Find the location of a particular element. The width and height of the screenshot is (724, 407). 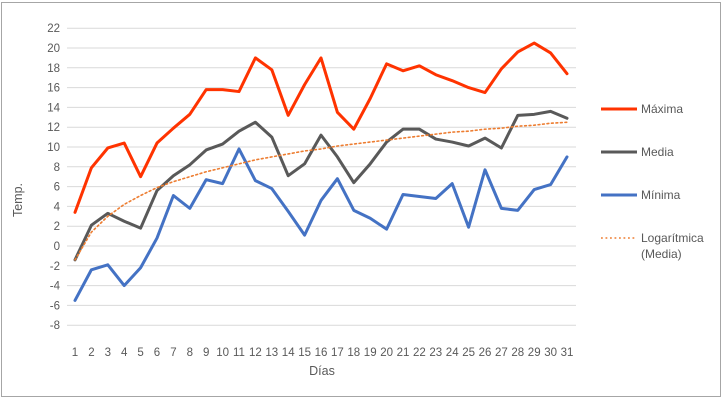

x-tick-label: 13 is located at coordinates (271, 353).